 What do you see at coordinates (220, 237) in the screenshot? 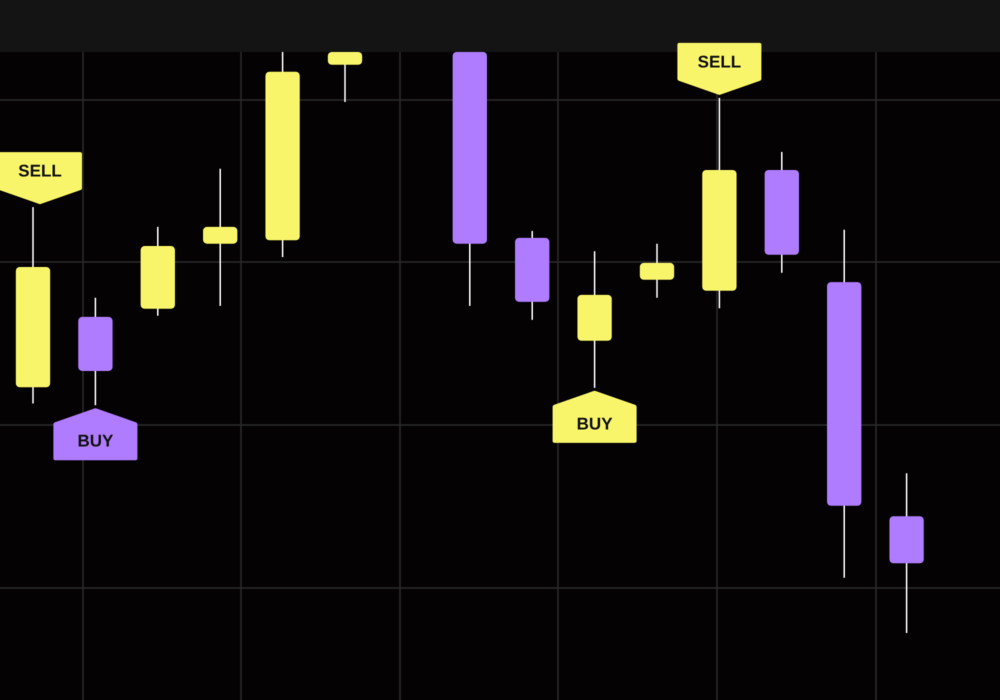
I see `candlestick` at bounding box center [220, 237].